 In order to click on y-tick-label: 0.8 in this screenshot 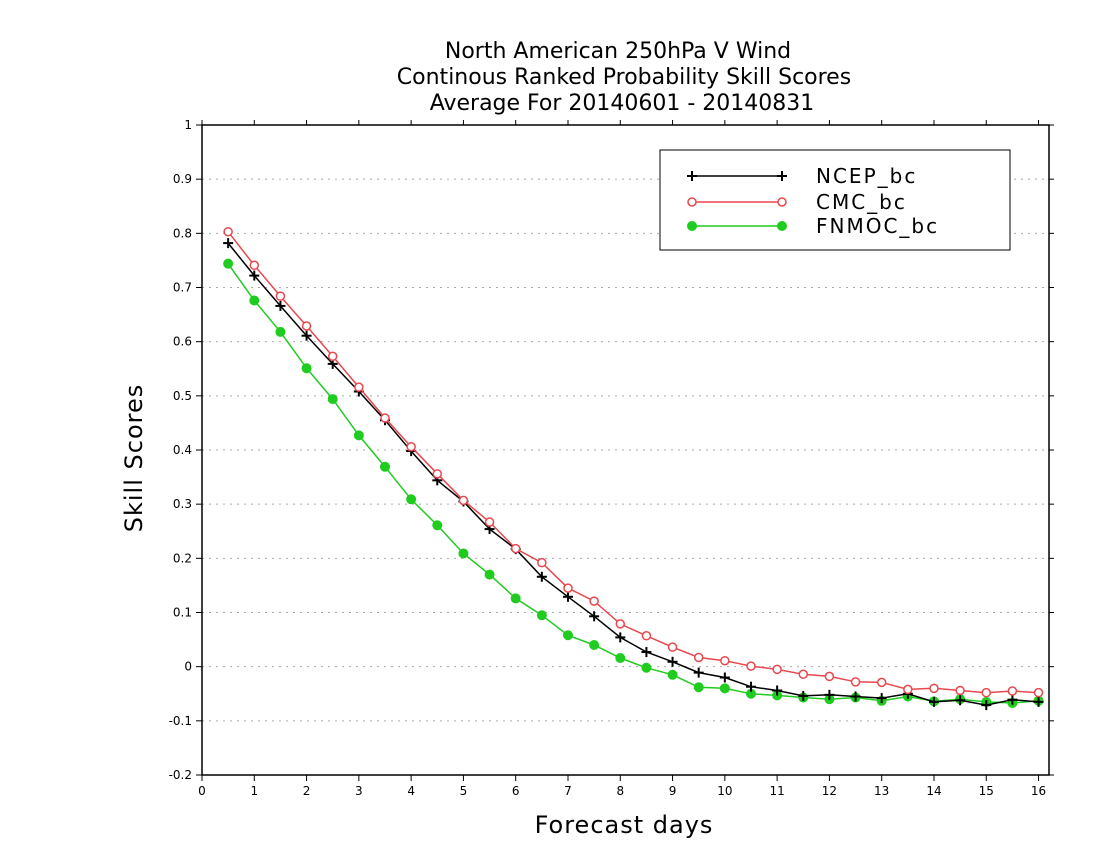, I will do `click(182, 233)`.